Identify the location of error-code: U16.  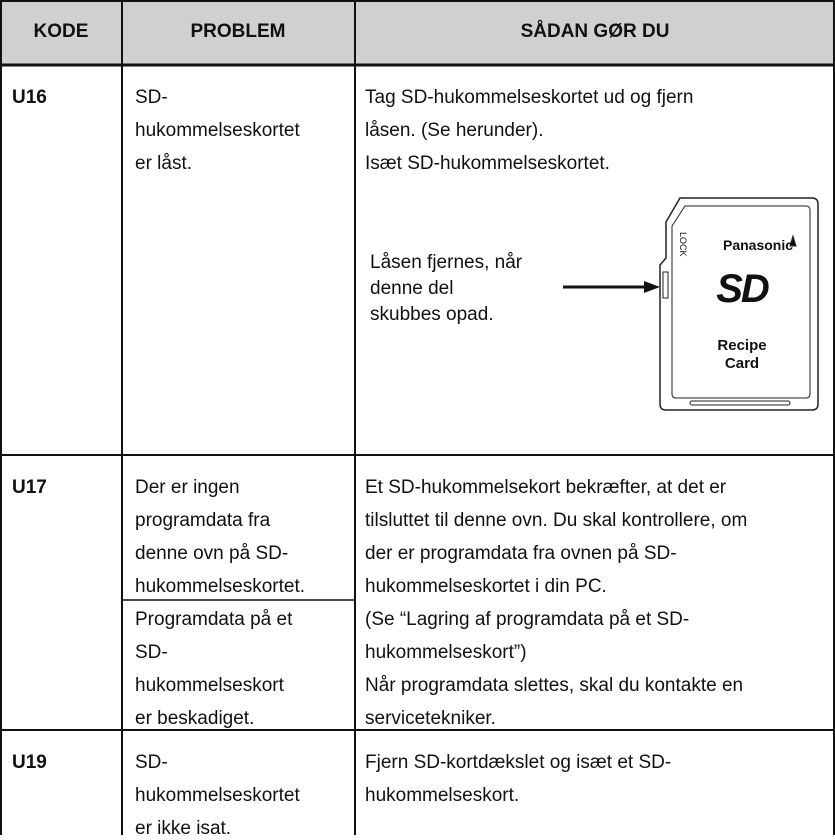
(29, 97).